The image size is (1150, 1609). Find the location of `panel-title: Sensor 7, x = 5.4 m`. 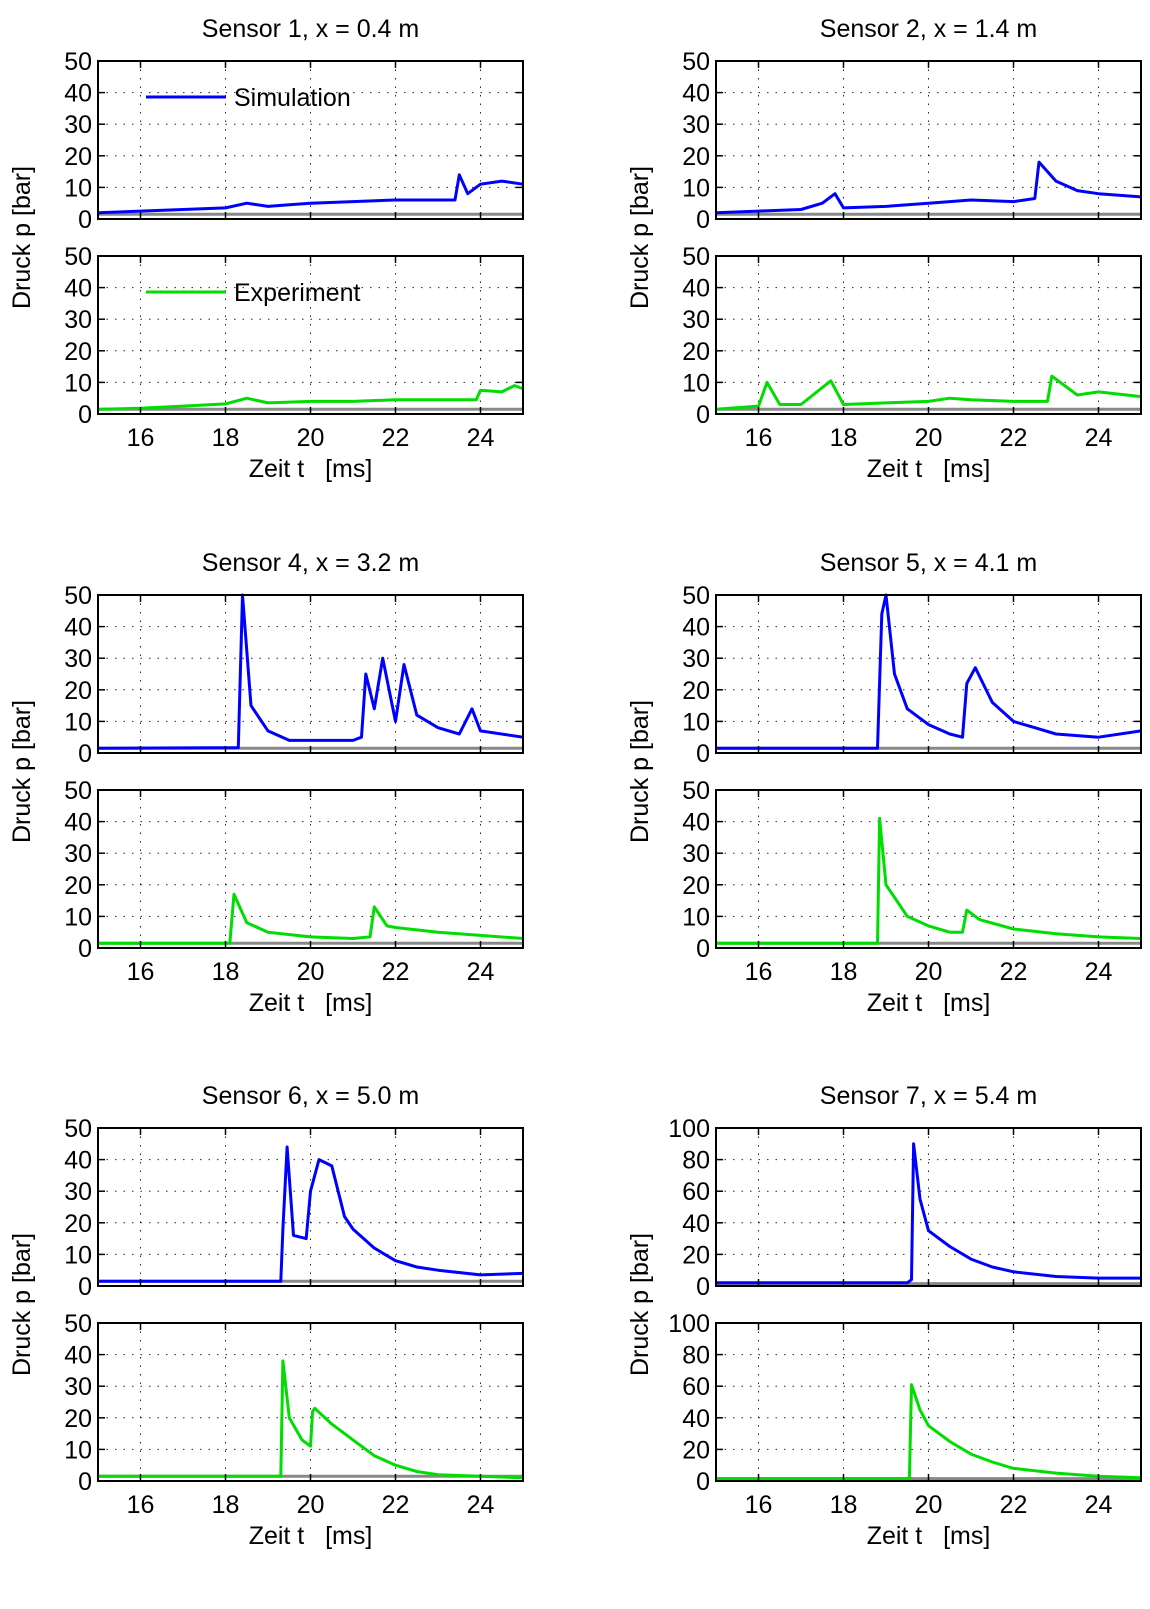

panel-title: Sensor 7, x = 5.4 m is located at coordinates (928, 1096).